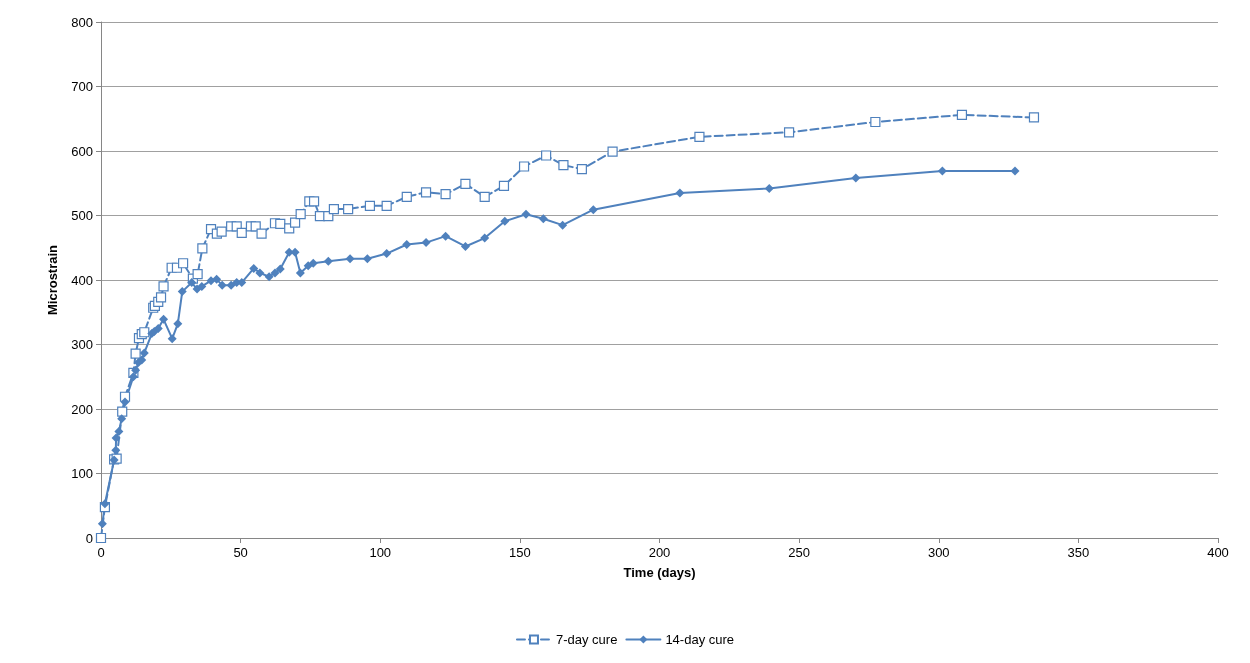  Describe the element at coordinates (82, 280) in the screenshot. I see `y-tick-label: 400` at that location.